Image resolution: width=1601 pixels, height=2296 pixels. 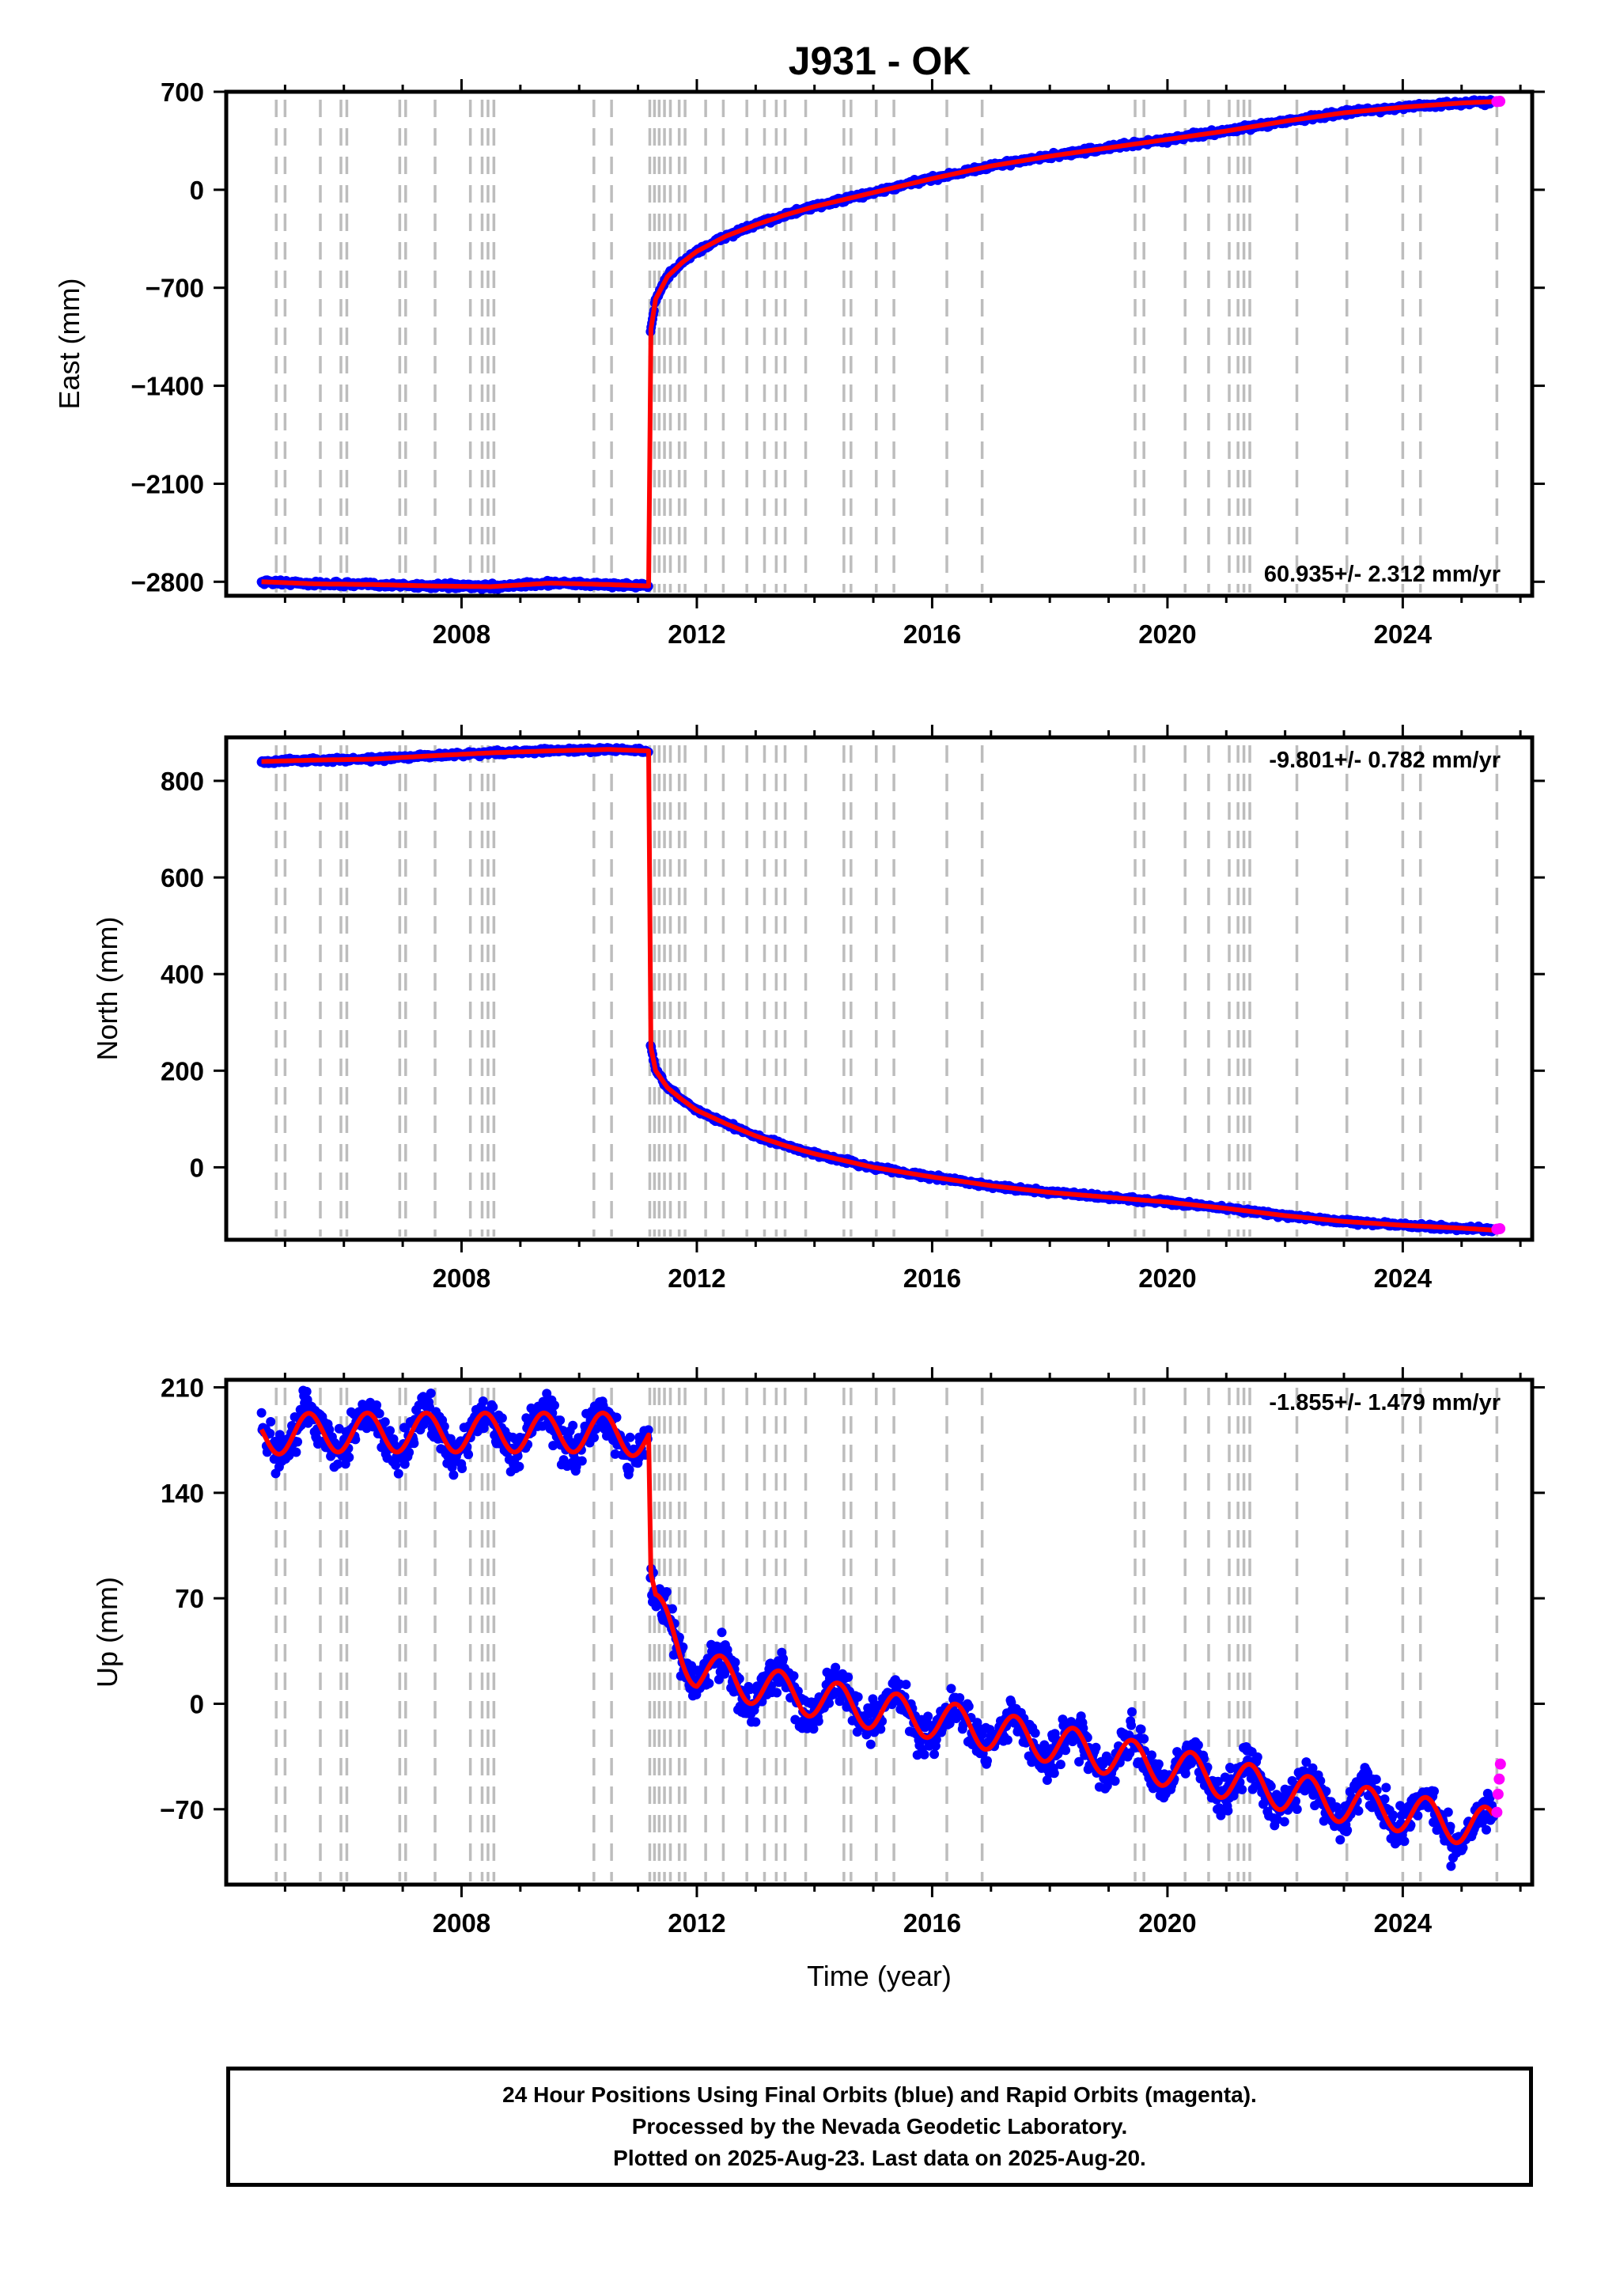 I want to click on east-ytick-label: −2100, so click(x=167, y=483).